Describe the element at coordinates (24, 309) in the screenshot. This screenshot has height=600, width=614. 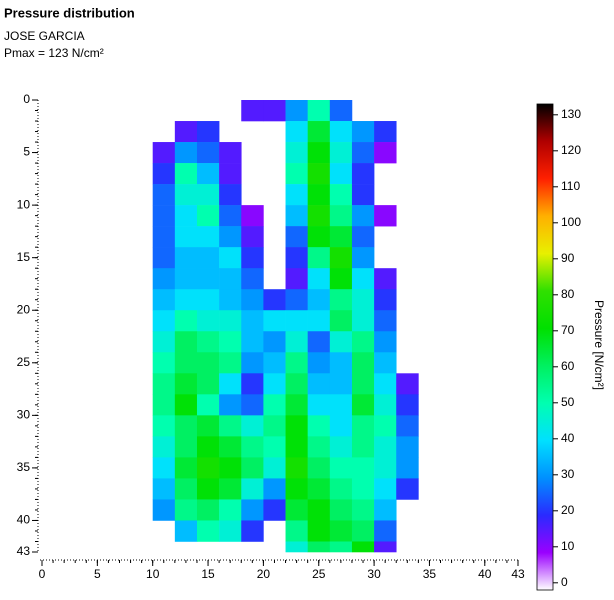
I see `y-tick-label: 20` at that location.